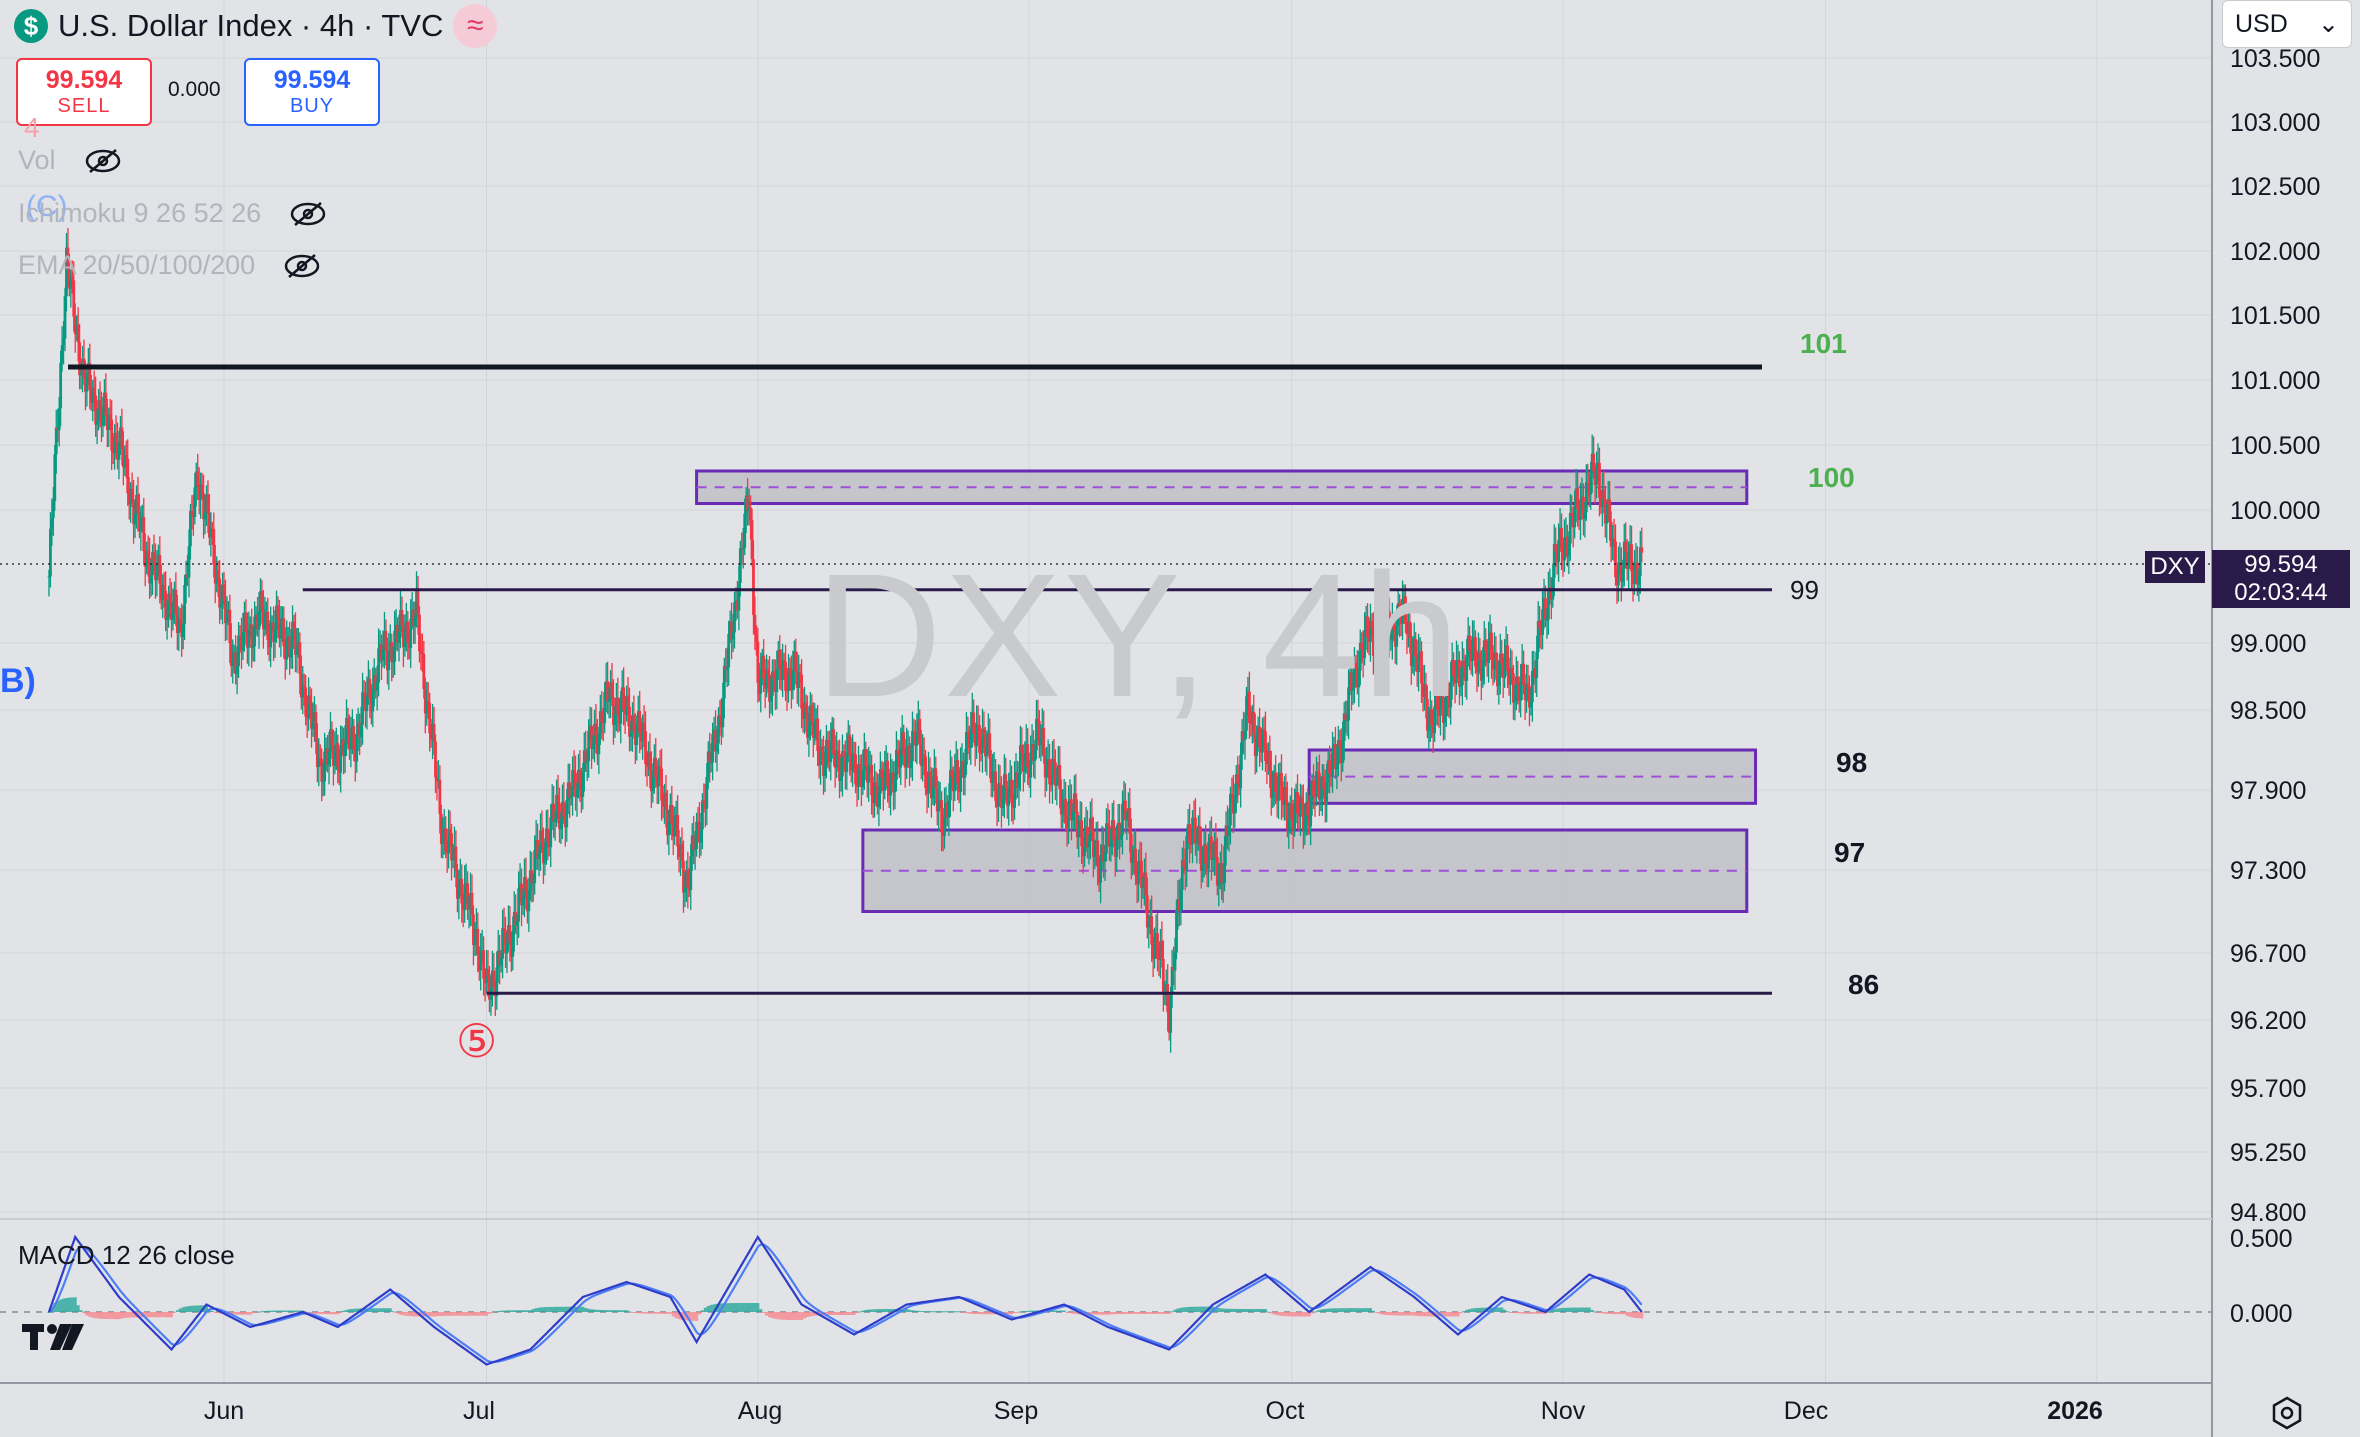 The height and width of the screenshot is (1437, 2360). I want to click on tradingview-logo, so click(54, 1336).